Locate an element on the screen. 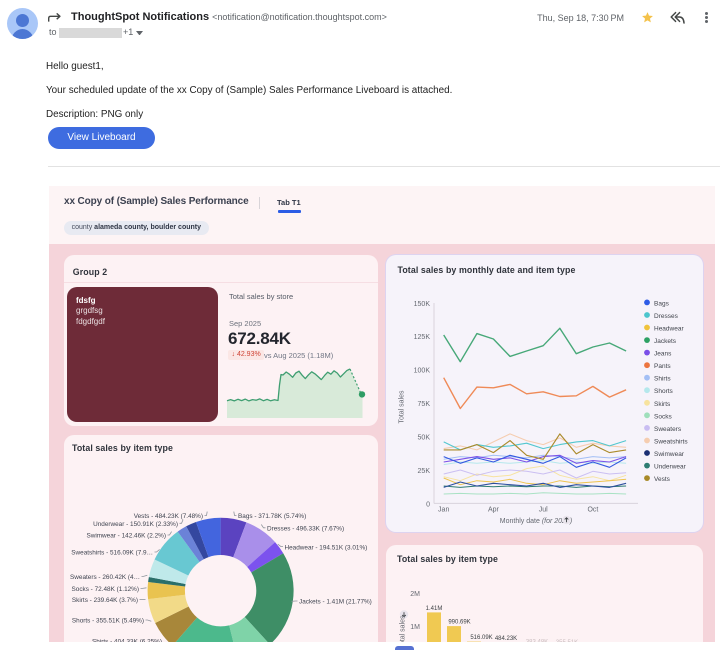 The height and width of the screenshot is (650, 720). svg-text: Dresses - 496.33K (7.67%) is located at coordinates (305, 529).